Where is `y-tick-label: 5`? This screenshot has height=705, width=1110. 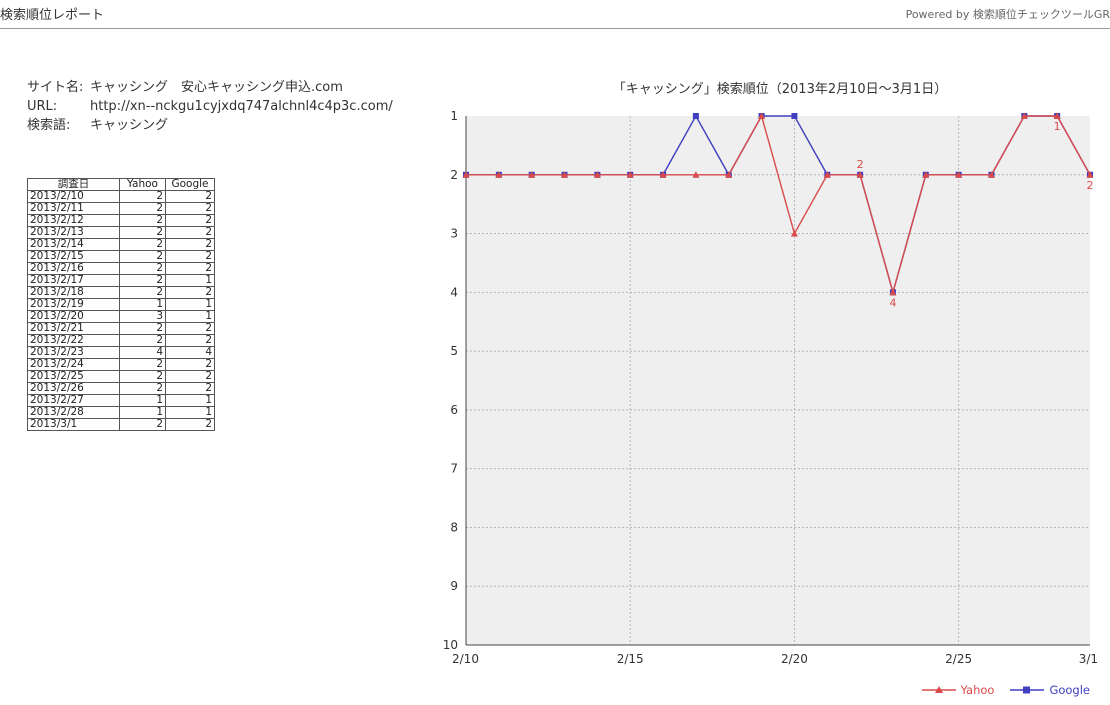 y-tick-label: 5 is located at coordinates (454, 351).